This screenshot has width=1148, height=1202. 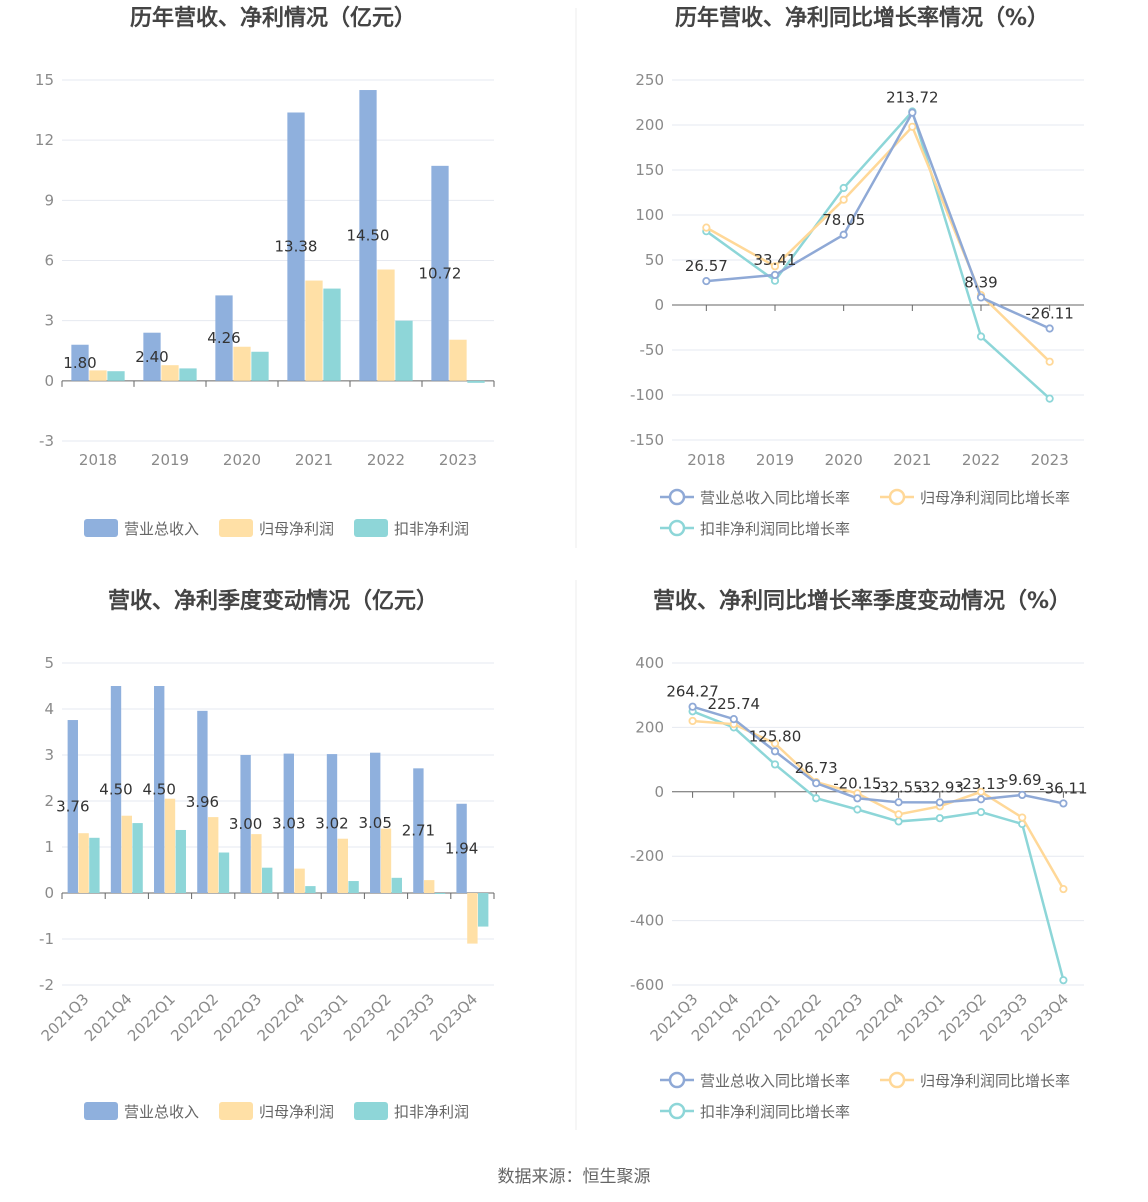 What do you see at coordinates (981, 791) in the screenshot?
I see `point-归母净利润同比增长率-2023Q2` at bounding box center [981, 791].